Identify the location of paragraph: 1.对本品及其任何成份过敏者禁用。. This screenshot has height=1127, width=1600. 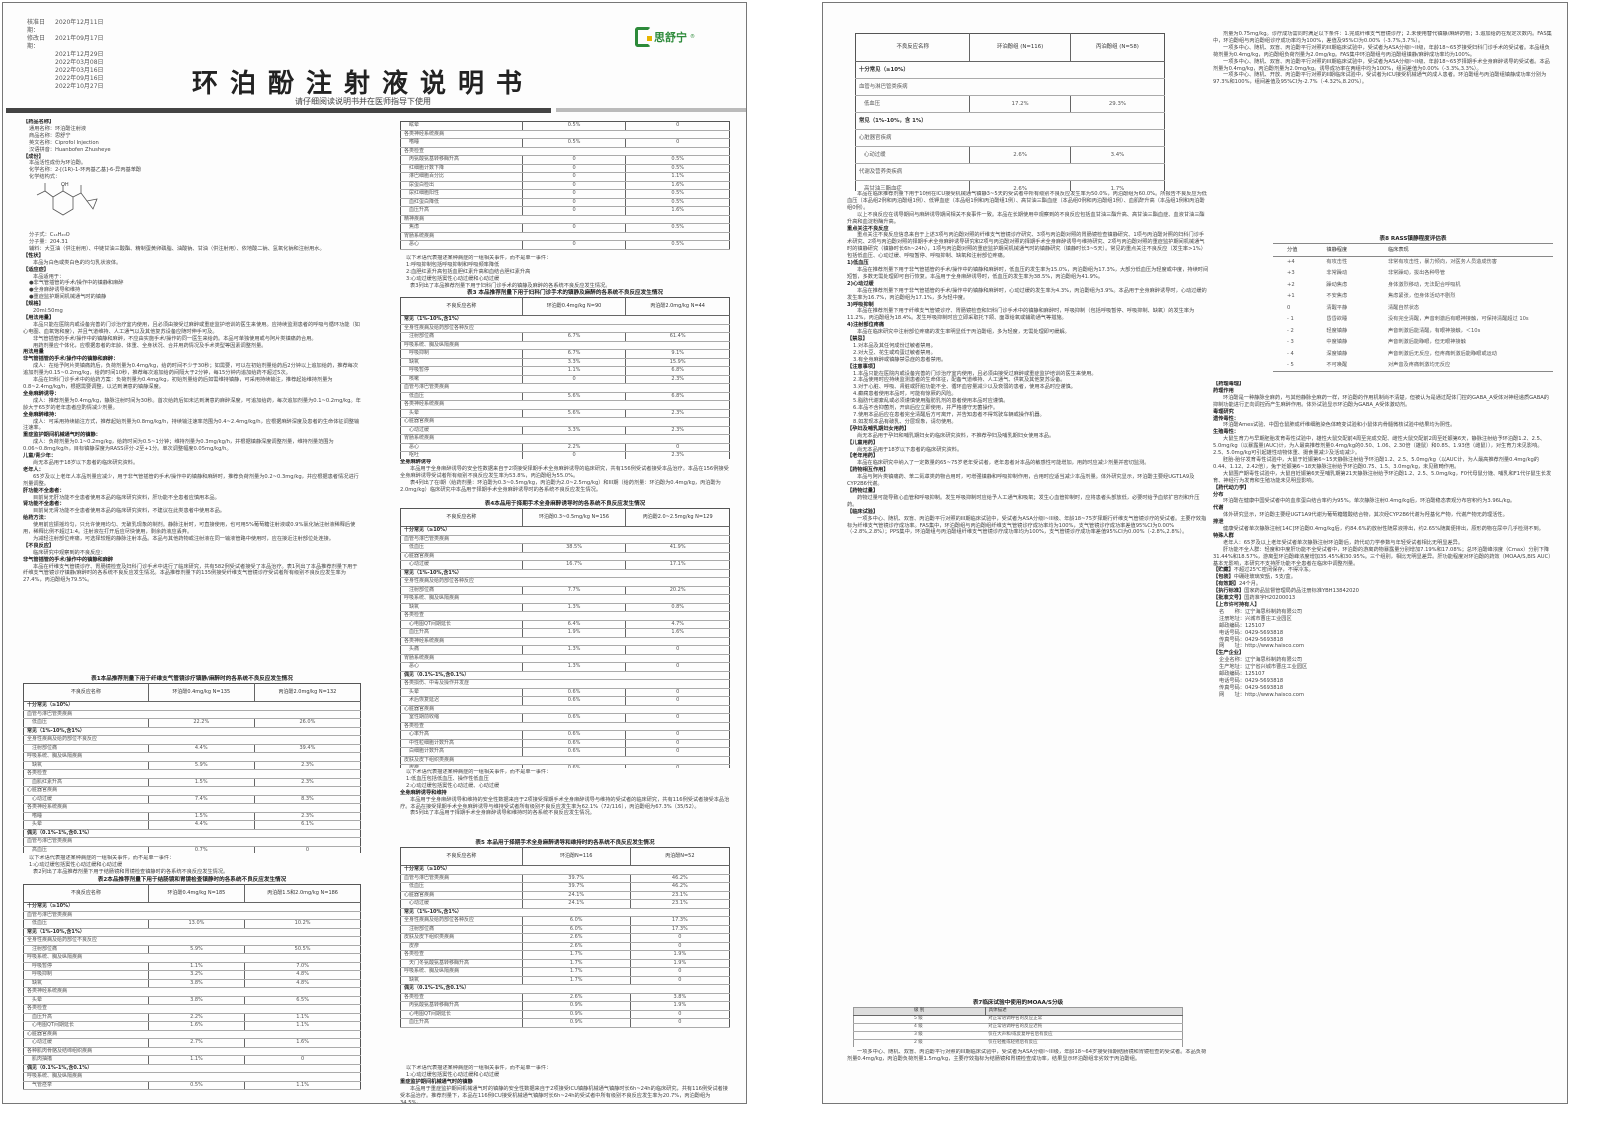
(894, 345).